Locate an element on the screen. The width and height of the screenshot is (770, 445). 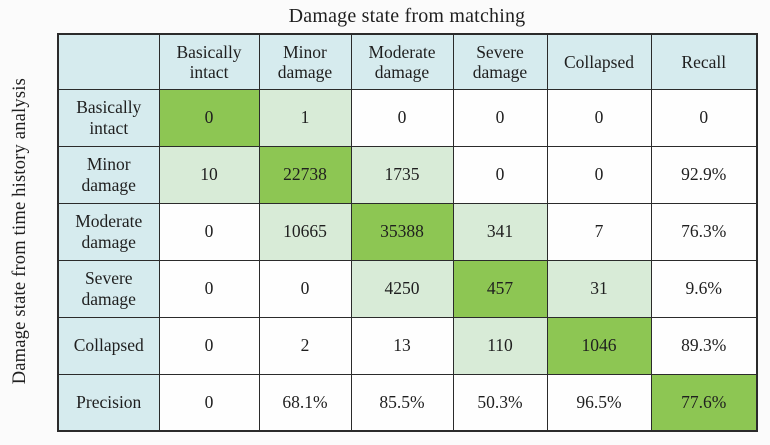
matrix-cell: 341 is located at coordinates (500, 231).